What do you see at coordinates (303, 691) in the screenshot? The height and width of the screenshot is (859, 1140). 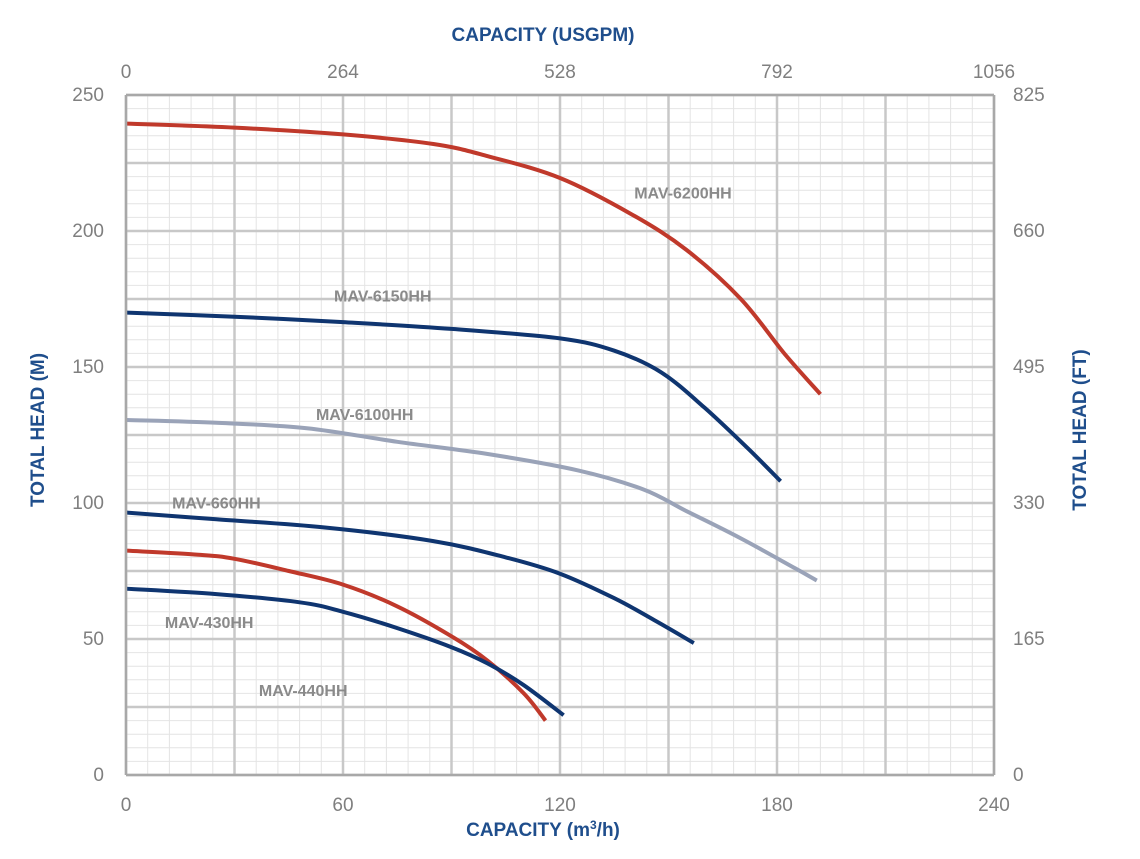 I see `series-label-mav-440hh: MAV-440HH` at bounding box center [303, 691].